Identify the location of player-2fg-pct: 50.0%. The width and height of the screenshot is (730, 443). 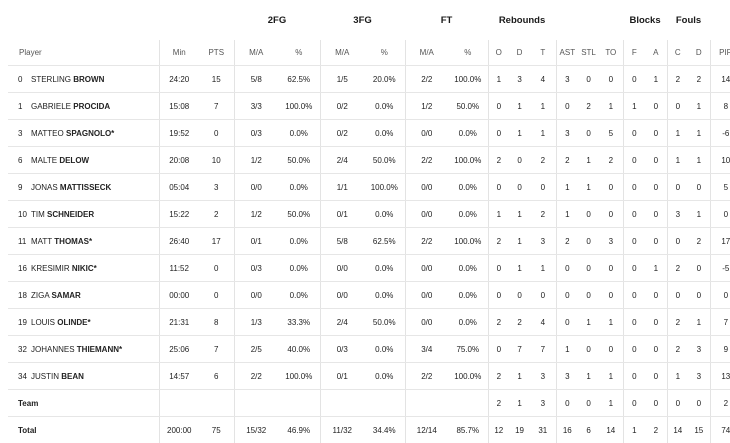
(299, 214).